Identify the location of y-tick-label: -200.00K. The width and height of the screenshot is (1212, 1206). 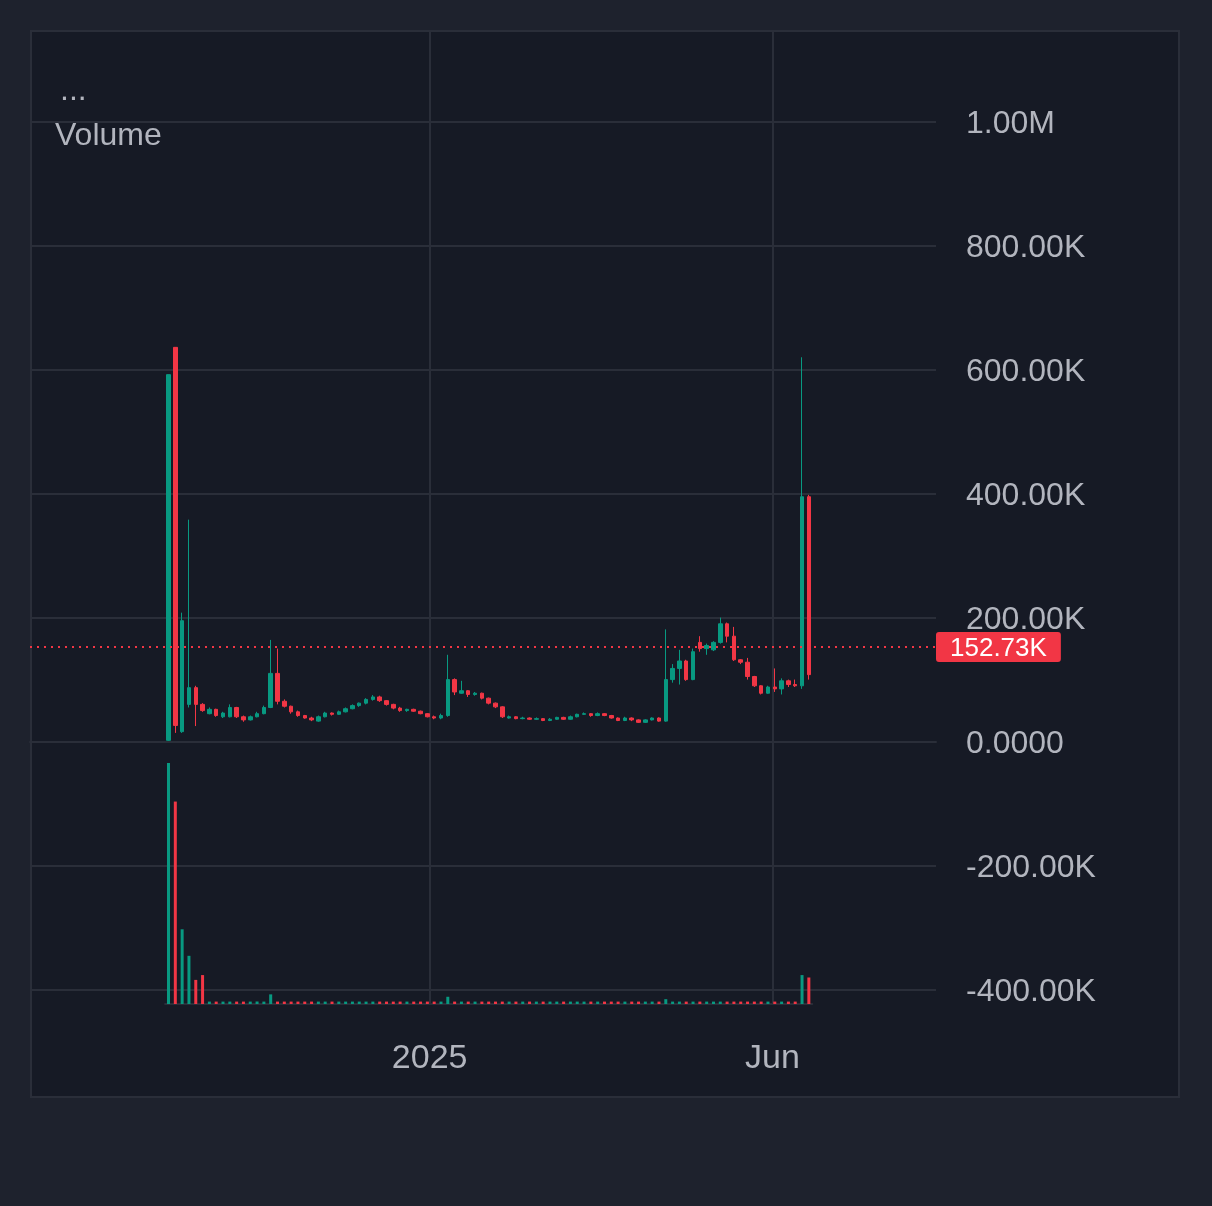
(1031, 865).